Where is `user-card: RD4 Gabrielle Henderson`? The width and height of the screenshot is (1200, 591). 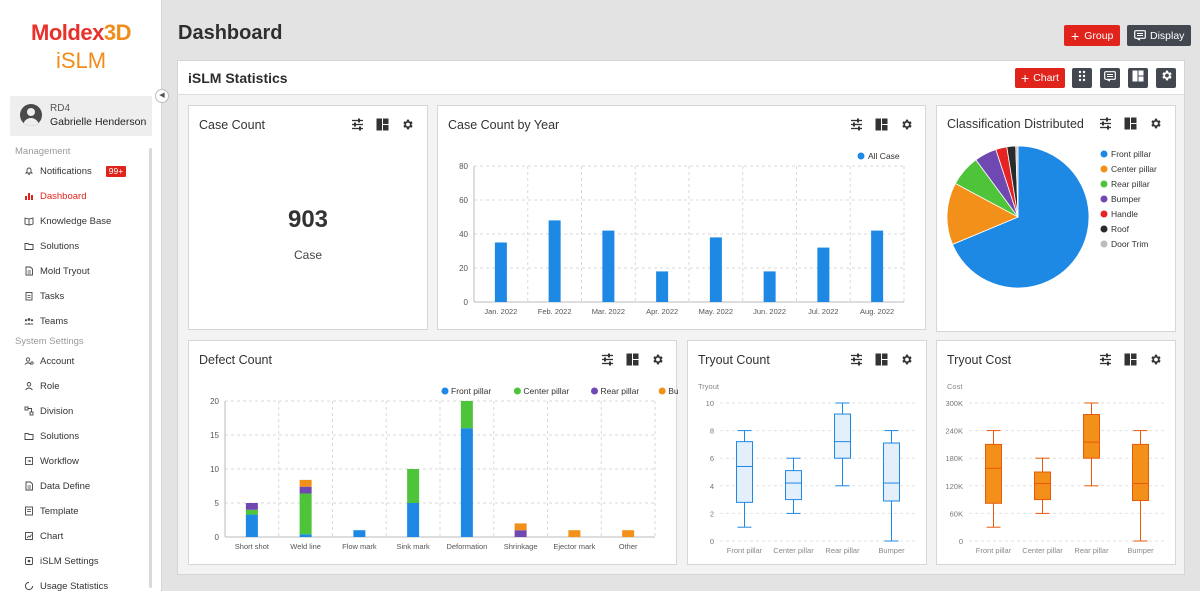 user-card: RD4 Gabrielle Henderson is located at coordinates (81, 116).